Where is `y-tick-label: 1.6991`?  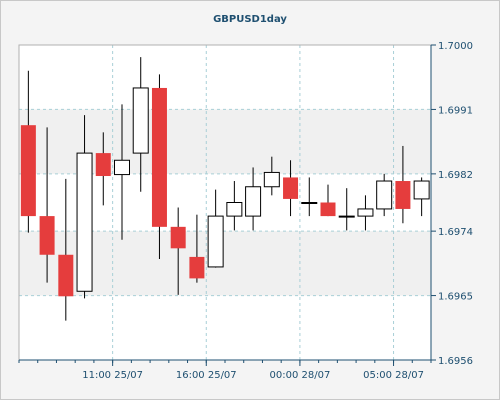
y-tick-label: 1.6991 is located at coordinates (455, 110).